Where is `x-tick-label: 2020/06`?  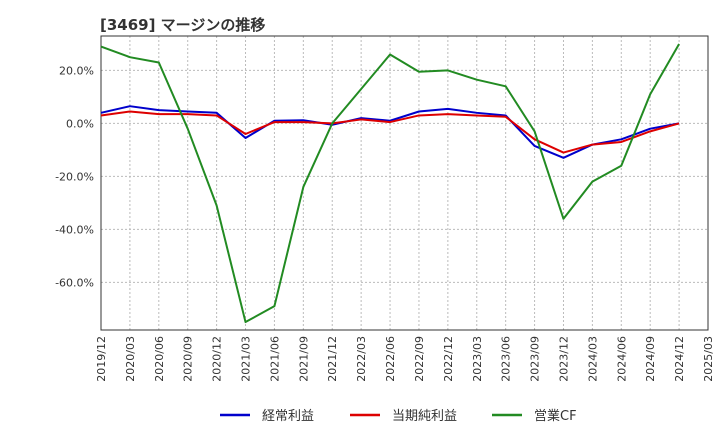 x-tick-label: 2020/06 is located at coordinates (159, 359).